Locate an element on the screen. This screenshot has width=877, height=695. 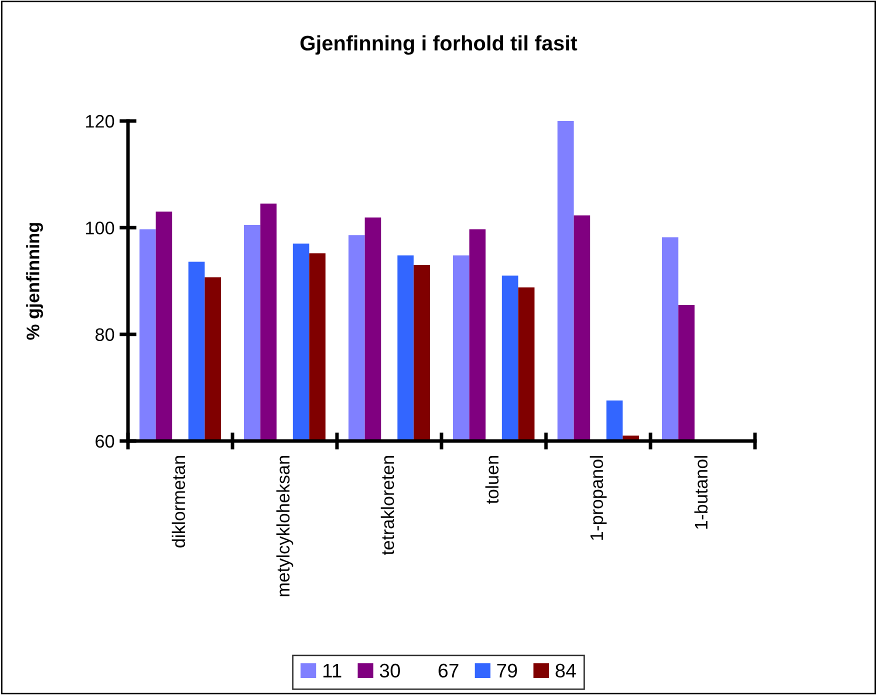
legend-label: 79 is located at coordinates (507, 671).